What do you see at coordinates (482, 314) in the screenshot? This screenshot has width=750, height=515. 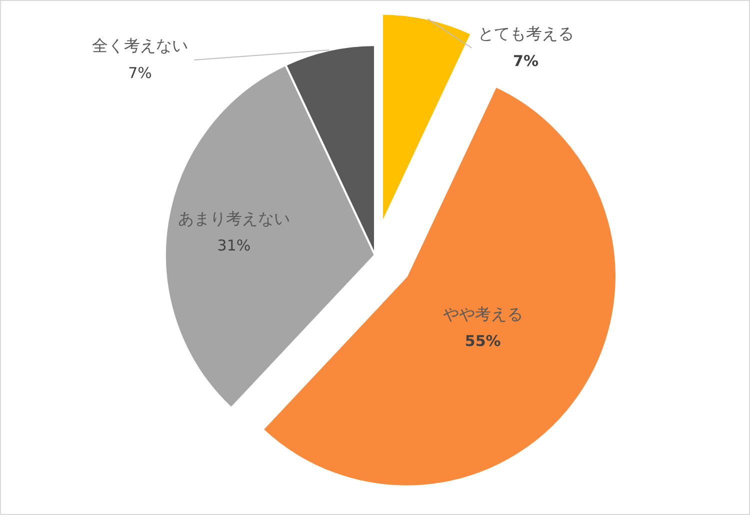 I see `slice-label: やや考える` at bounding box center [482, 314].